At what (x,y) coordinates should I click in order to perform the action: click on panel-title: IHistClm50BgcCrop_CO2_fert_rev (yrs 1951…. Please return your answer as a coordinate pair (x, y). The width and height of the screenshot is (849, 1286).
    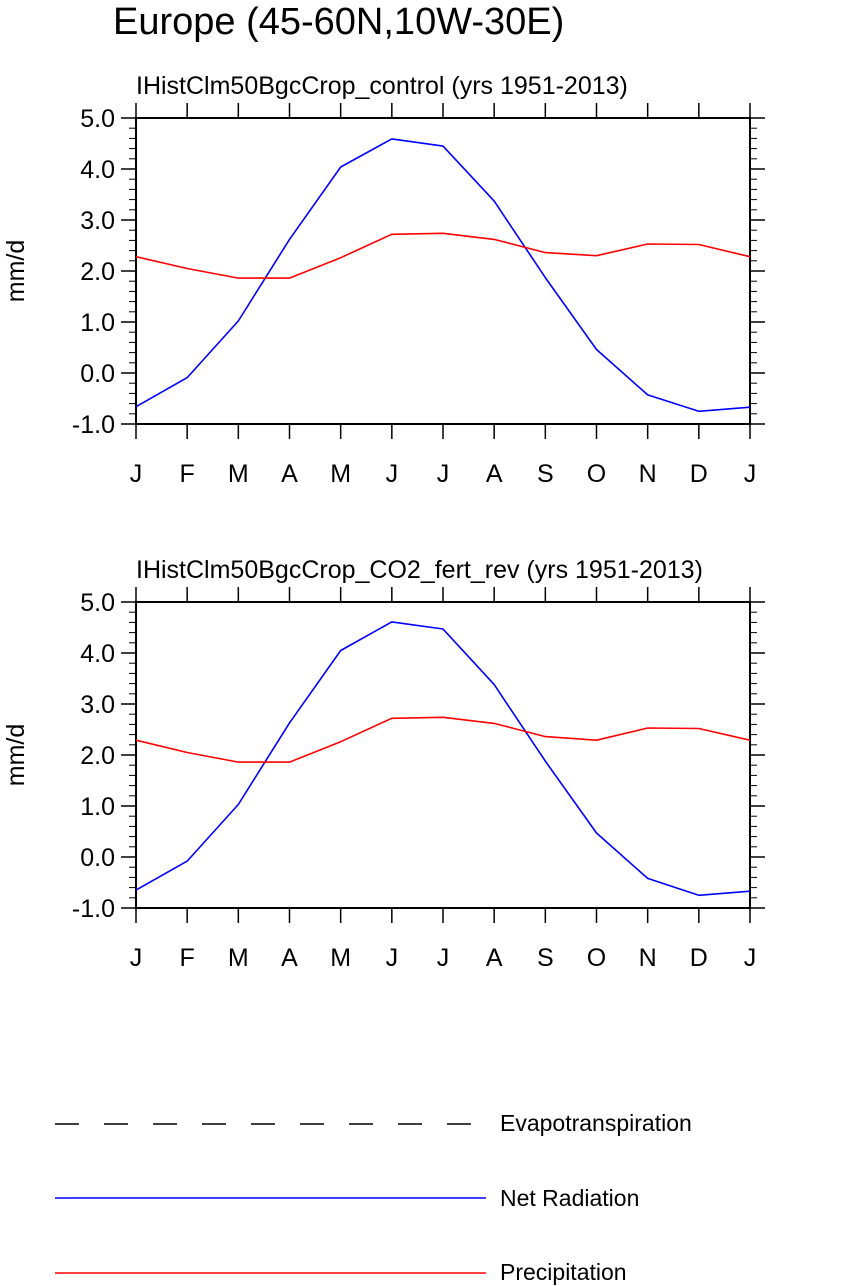
    Looking at the image, I should click on (419, 570).